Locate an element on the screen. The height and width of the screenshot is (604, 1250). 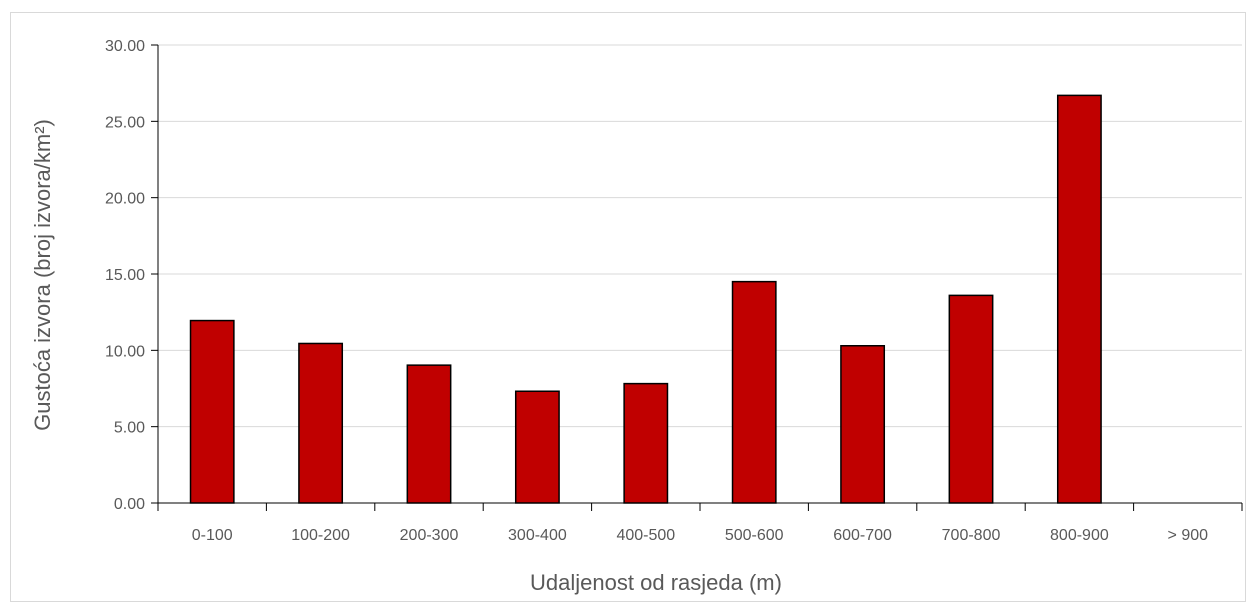
y-tick-label: 20.00 is located at coordinates (125, 199).